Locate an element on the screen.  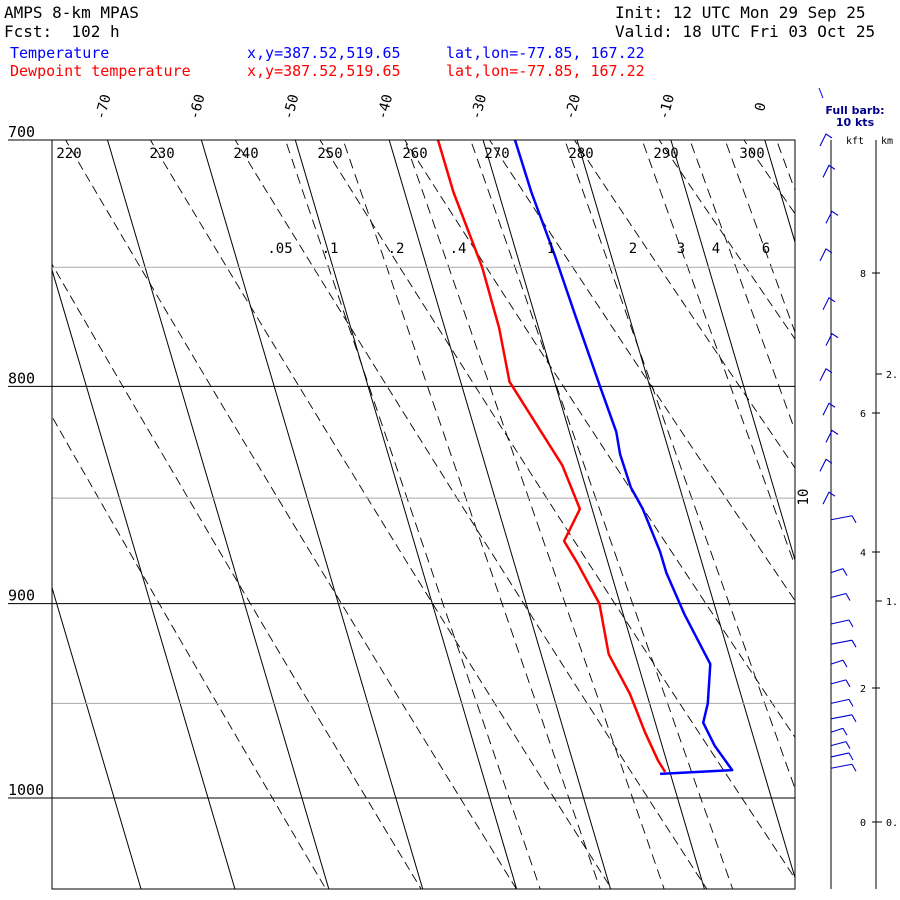
pressure-tick-labels: 700 800 900 1000 is located at coordinates (26, 461).